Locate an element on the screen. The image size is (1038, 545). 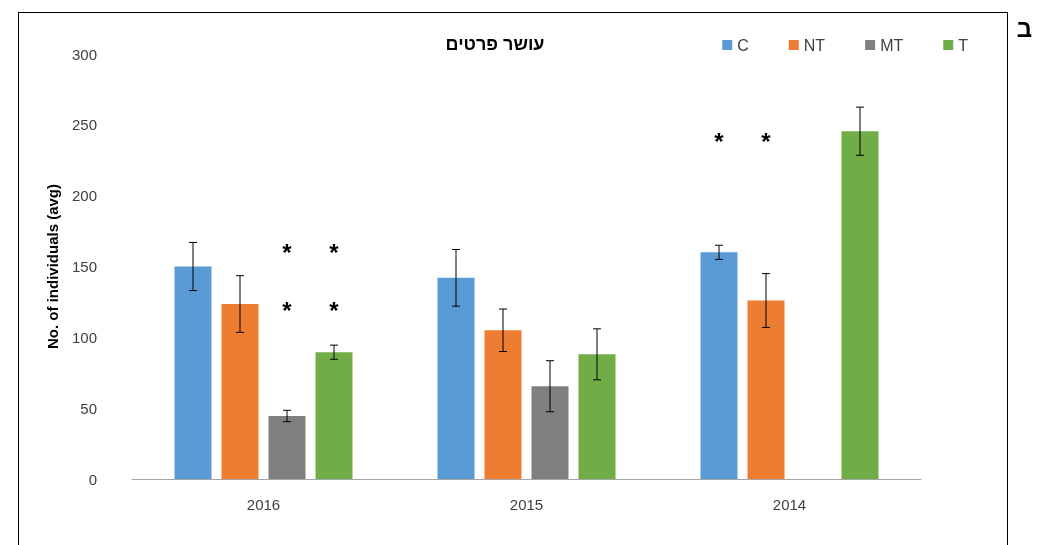
text: ב is located at coordinates (1024, 28).